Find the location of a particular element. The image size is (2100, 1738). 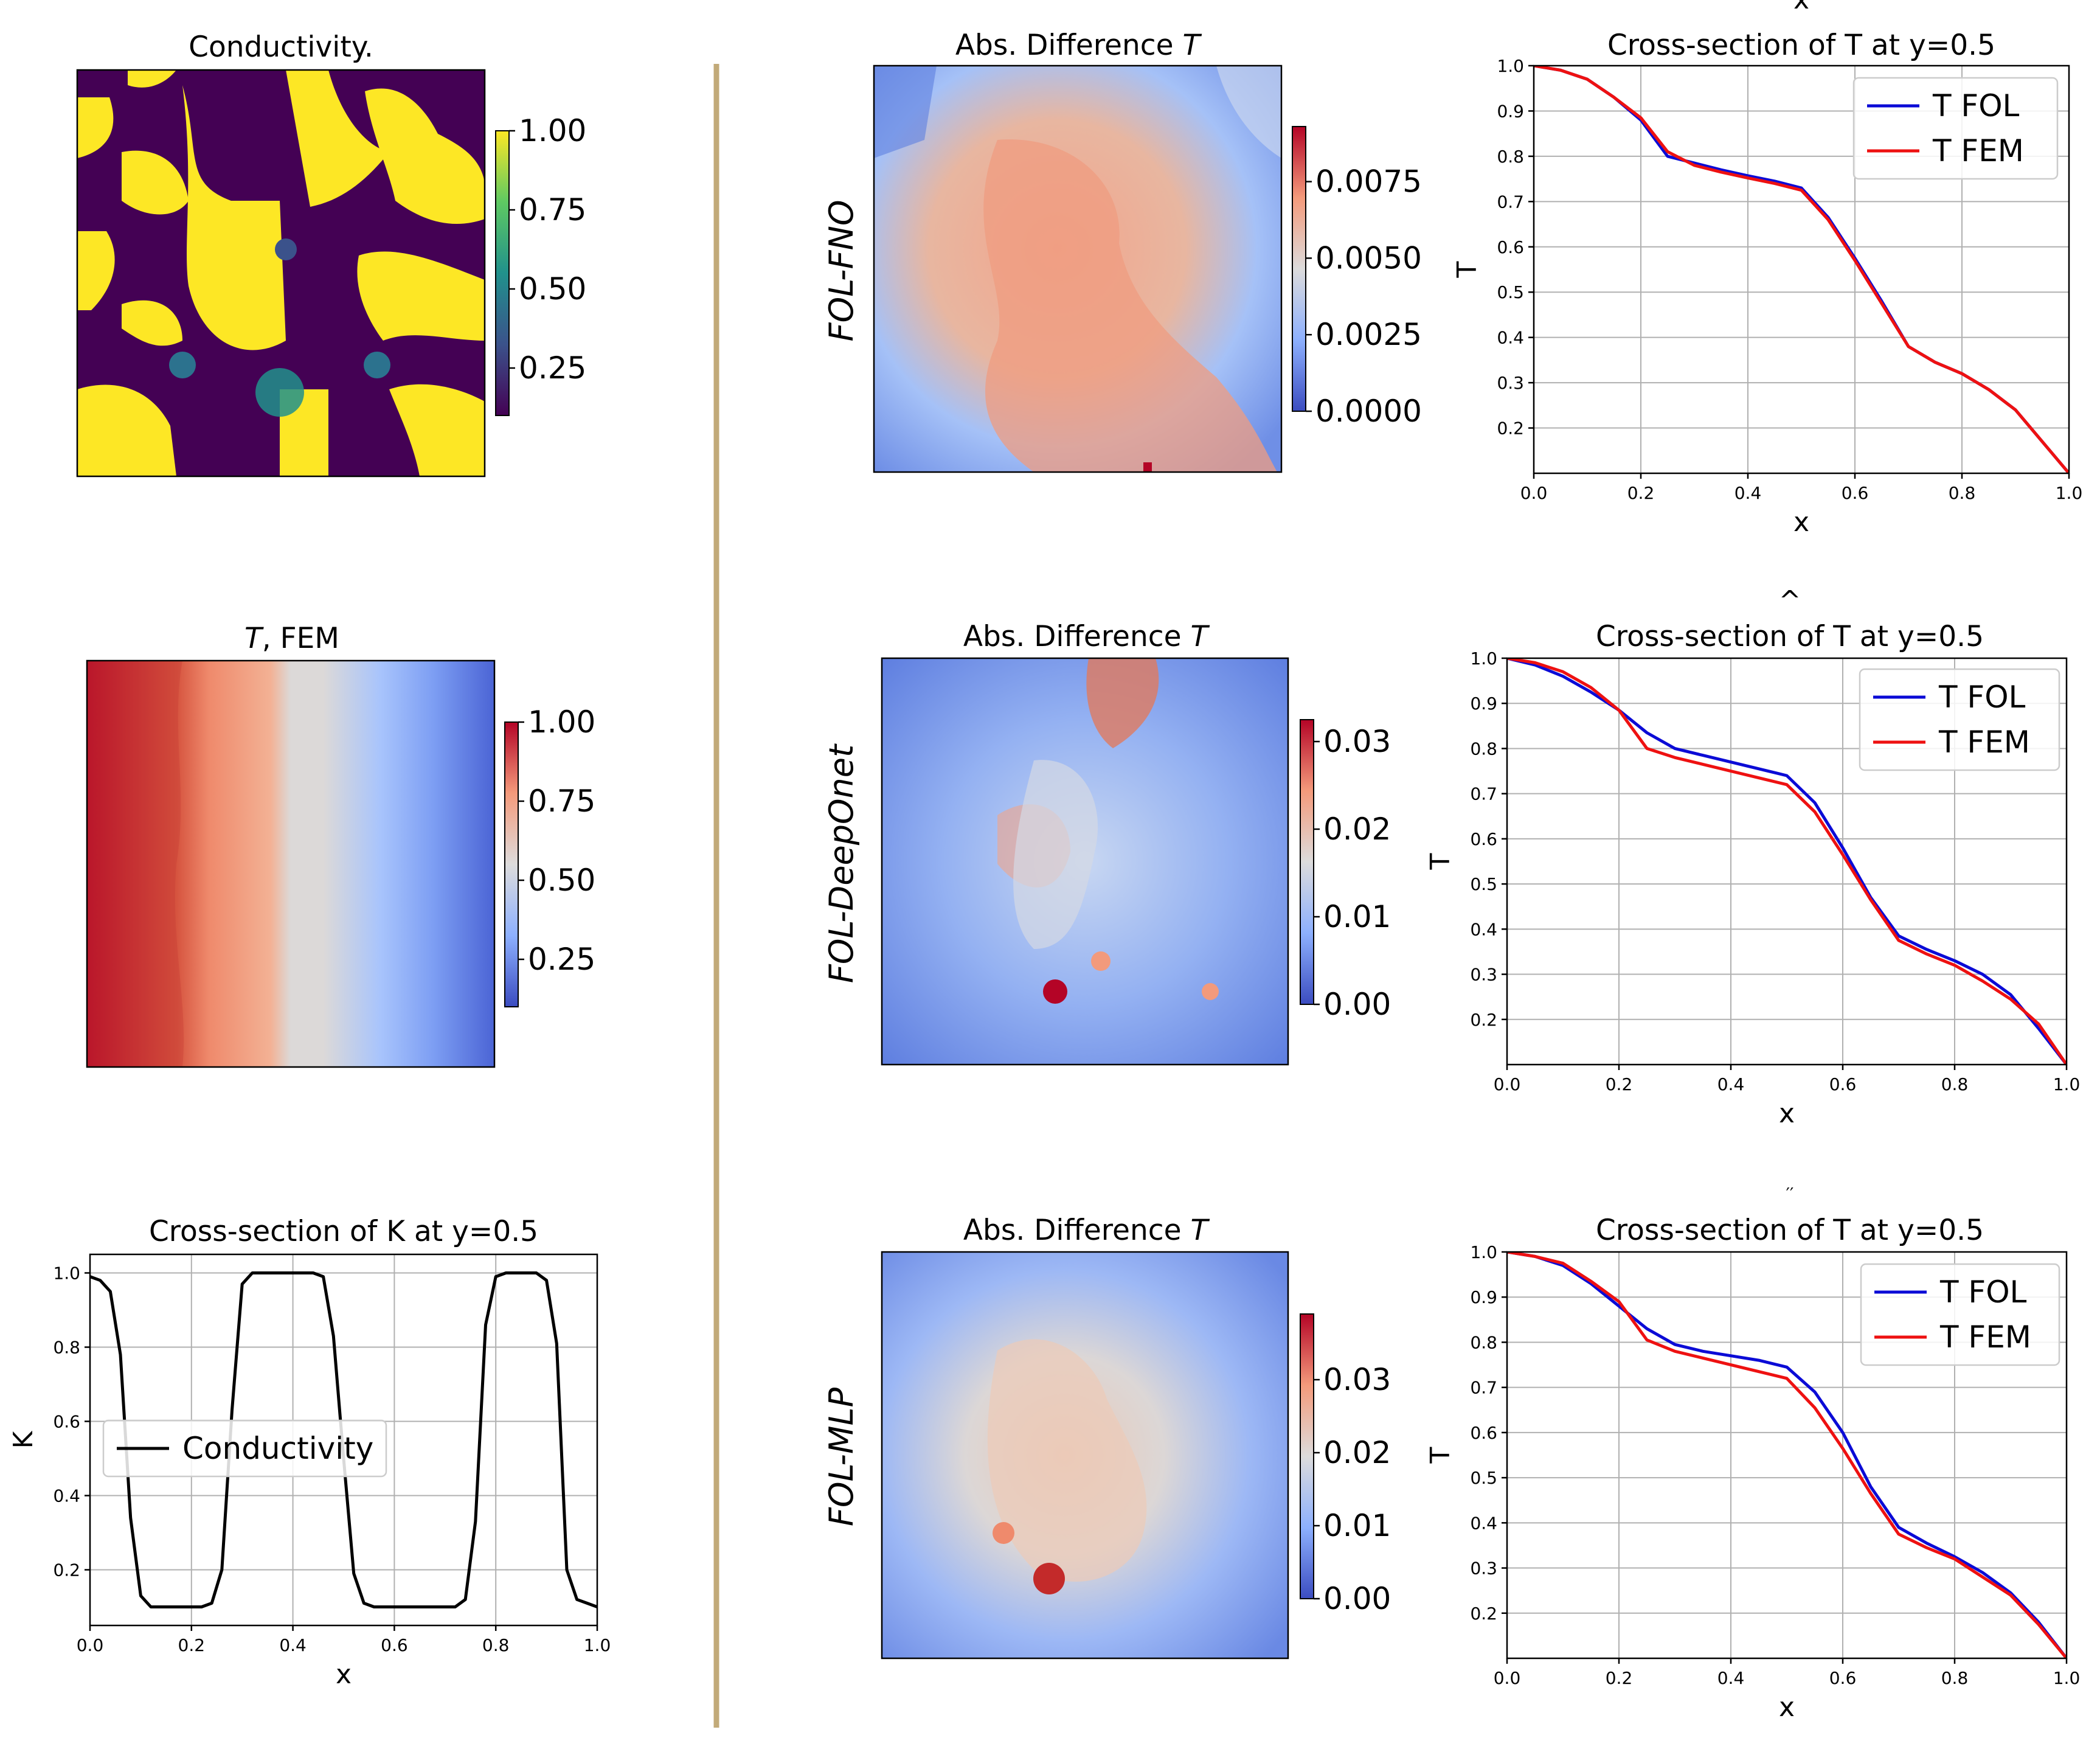

x-tick-label: 0.4 is located at coordinates (1731, 1678).